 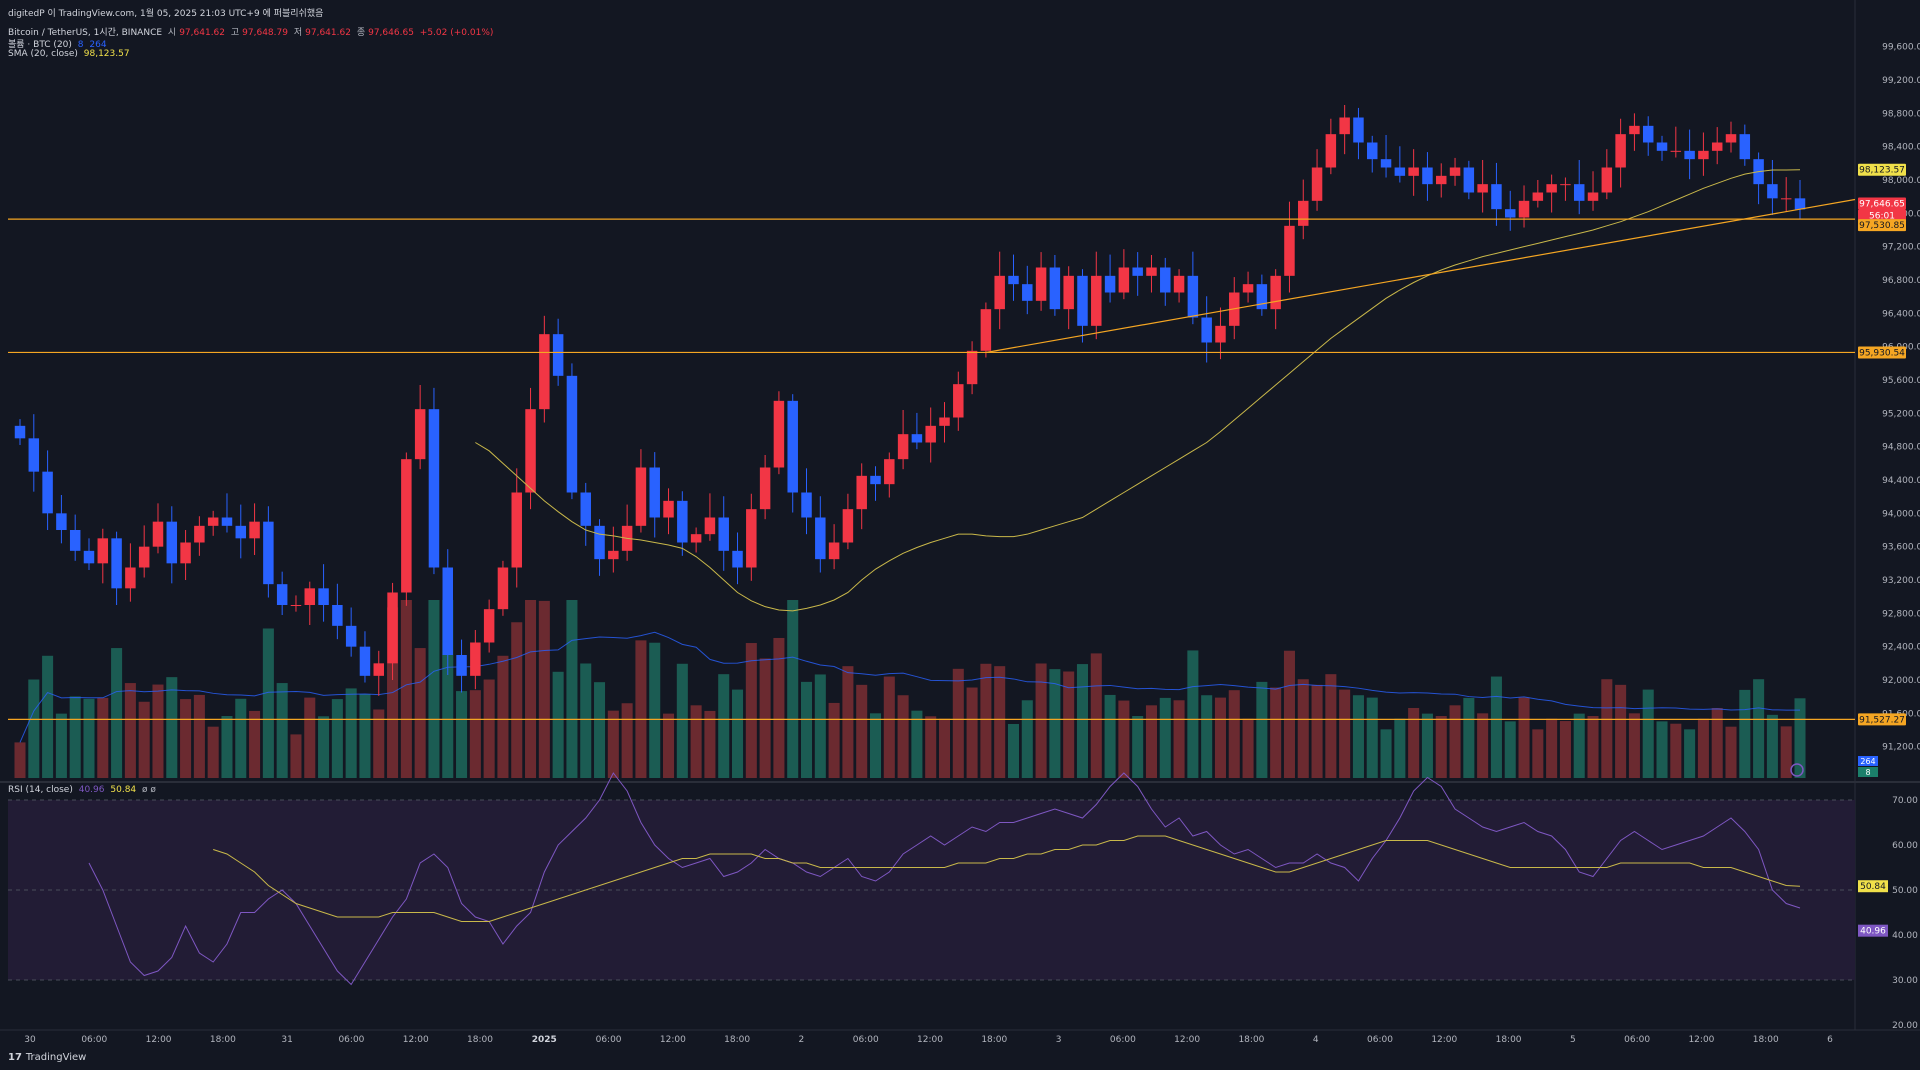 I want to click on time-tick-label-6: 12:00, so click(x=416, y=1040).